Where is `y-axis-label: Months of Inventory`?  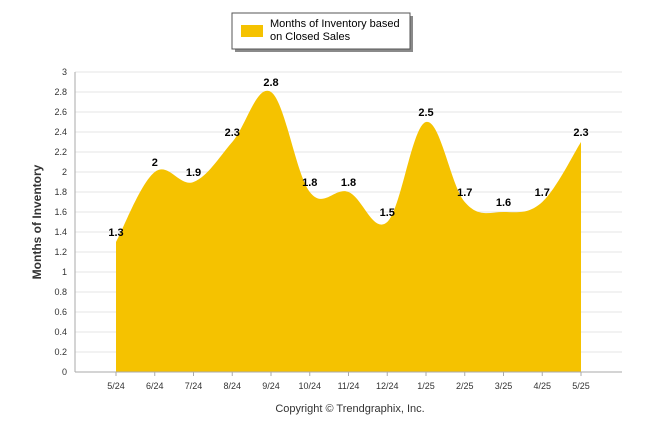 y-axis-label: Months of Inventory is located at coordinates (37, 221).